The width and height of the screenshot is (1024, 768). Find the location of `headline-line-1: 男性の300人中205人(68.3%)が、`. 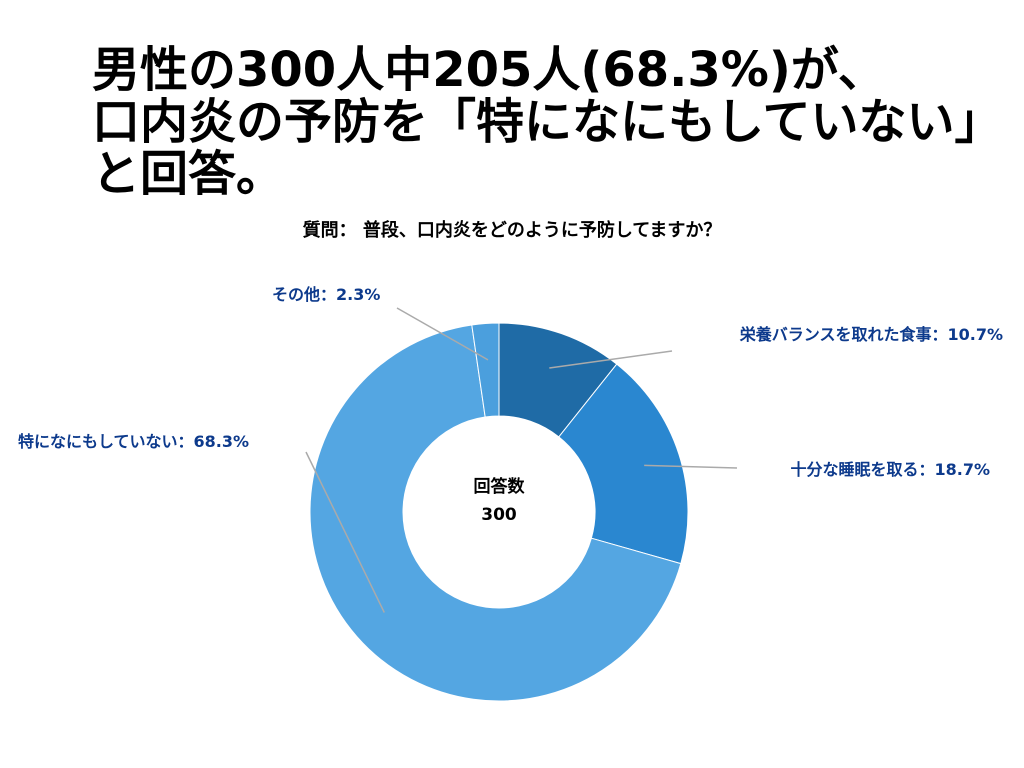

headline-line-1: 男性の300人中205人(68.3%)が、 is located at coordinates (489, 70).